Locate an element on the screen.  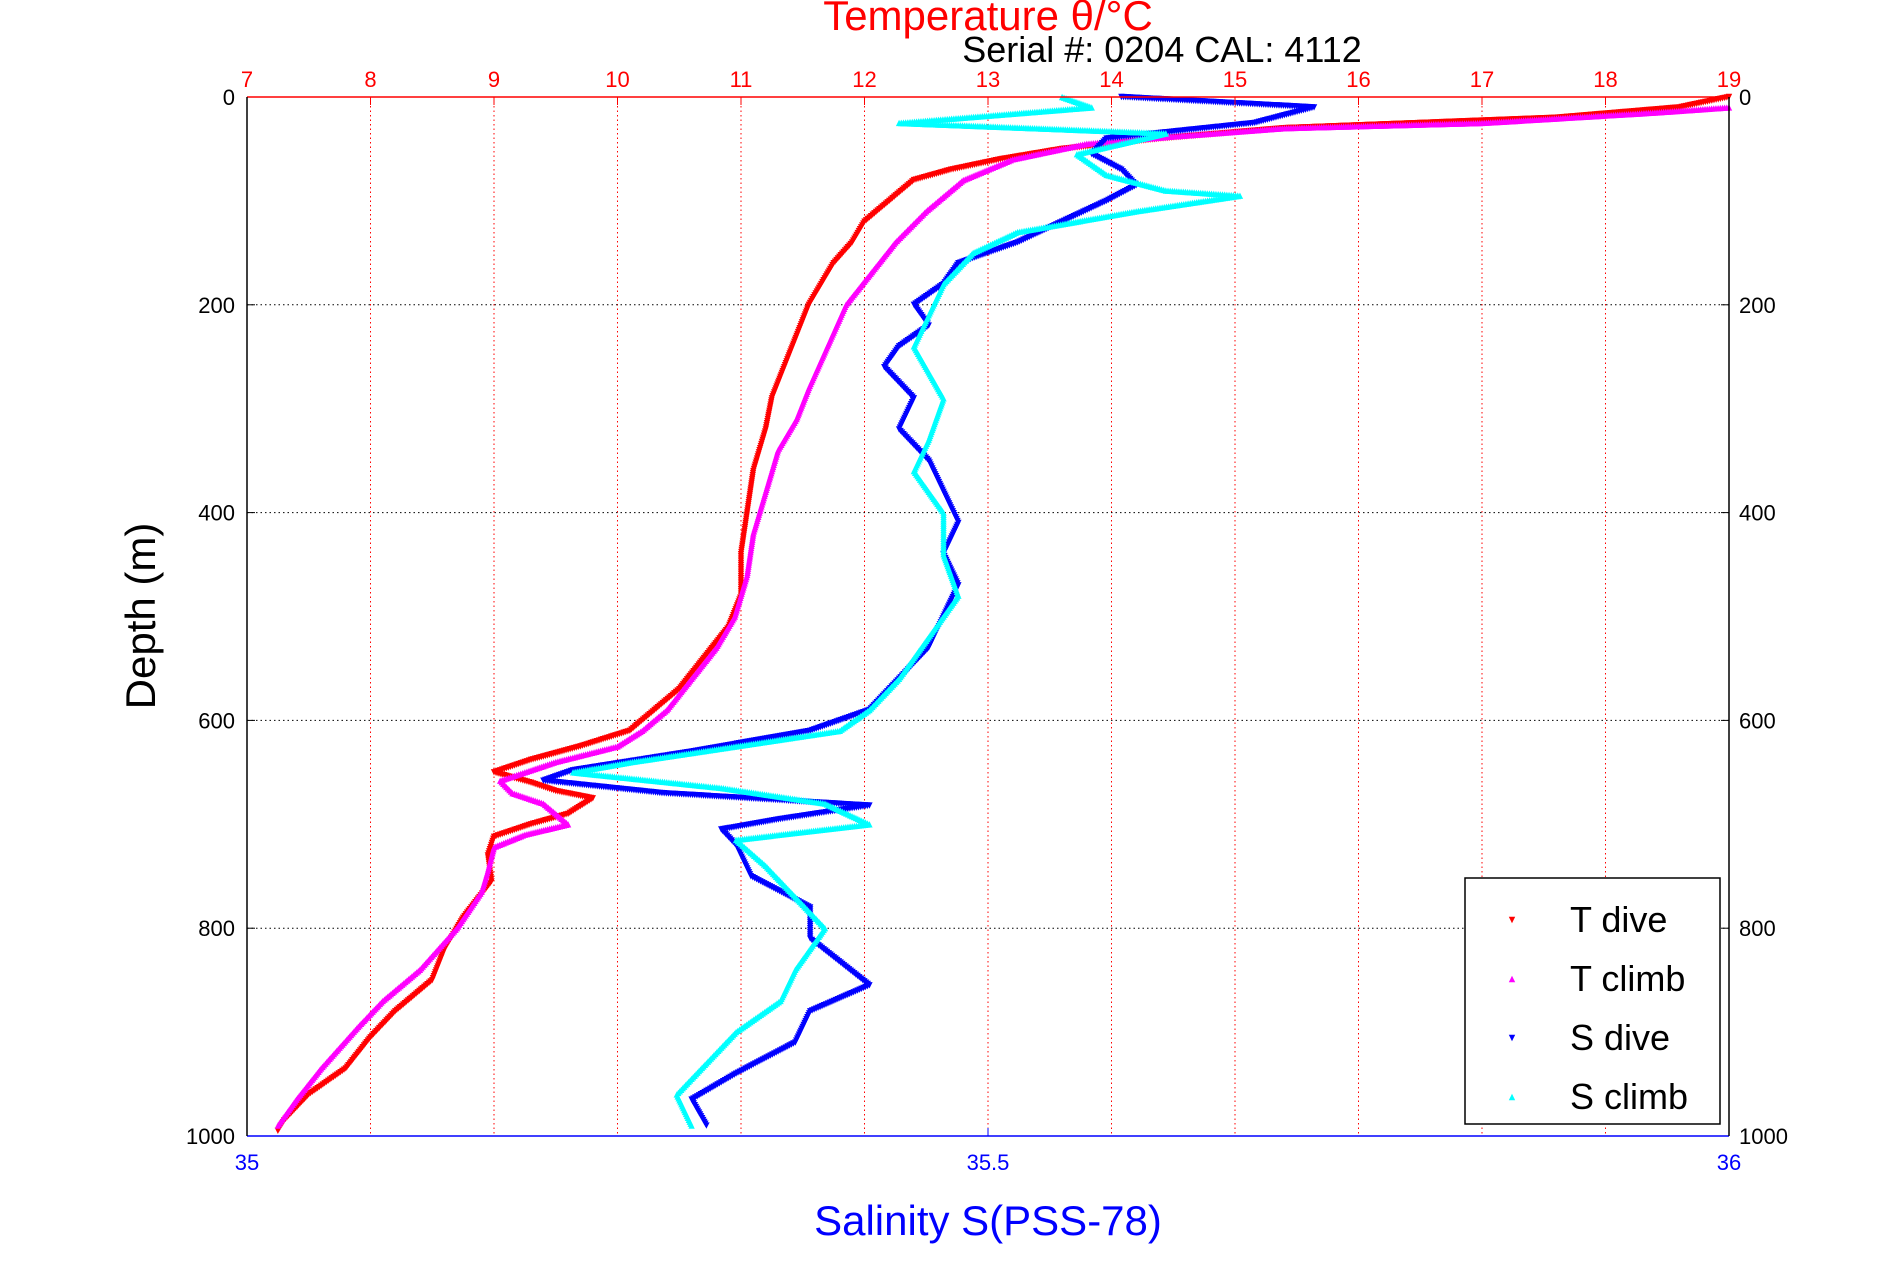
x-axis-label: Salinity S(PSS-78) is located at coordinates (988, 1220).